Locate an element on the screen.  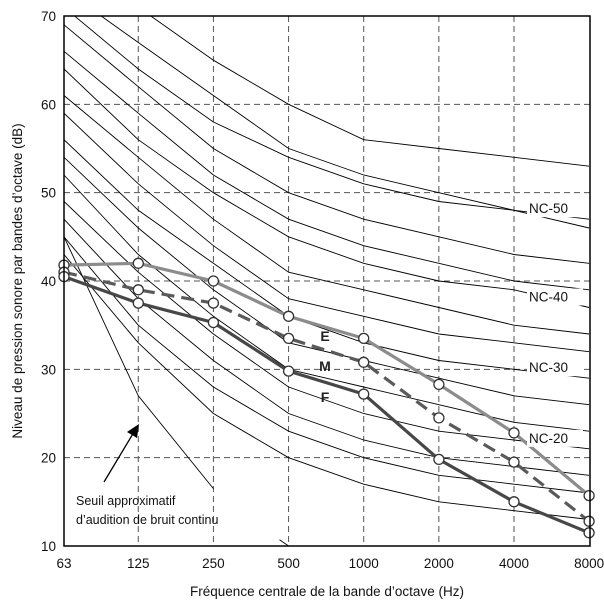
y-tick-60: 60 is located at coordinates (48, 104).